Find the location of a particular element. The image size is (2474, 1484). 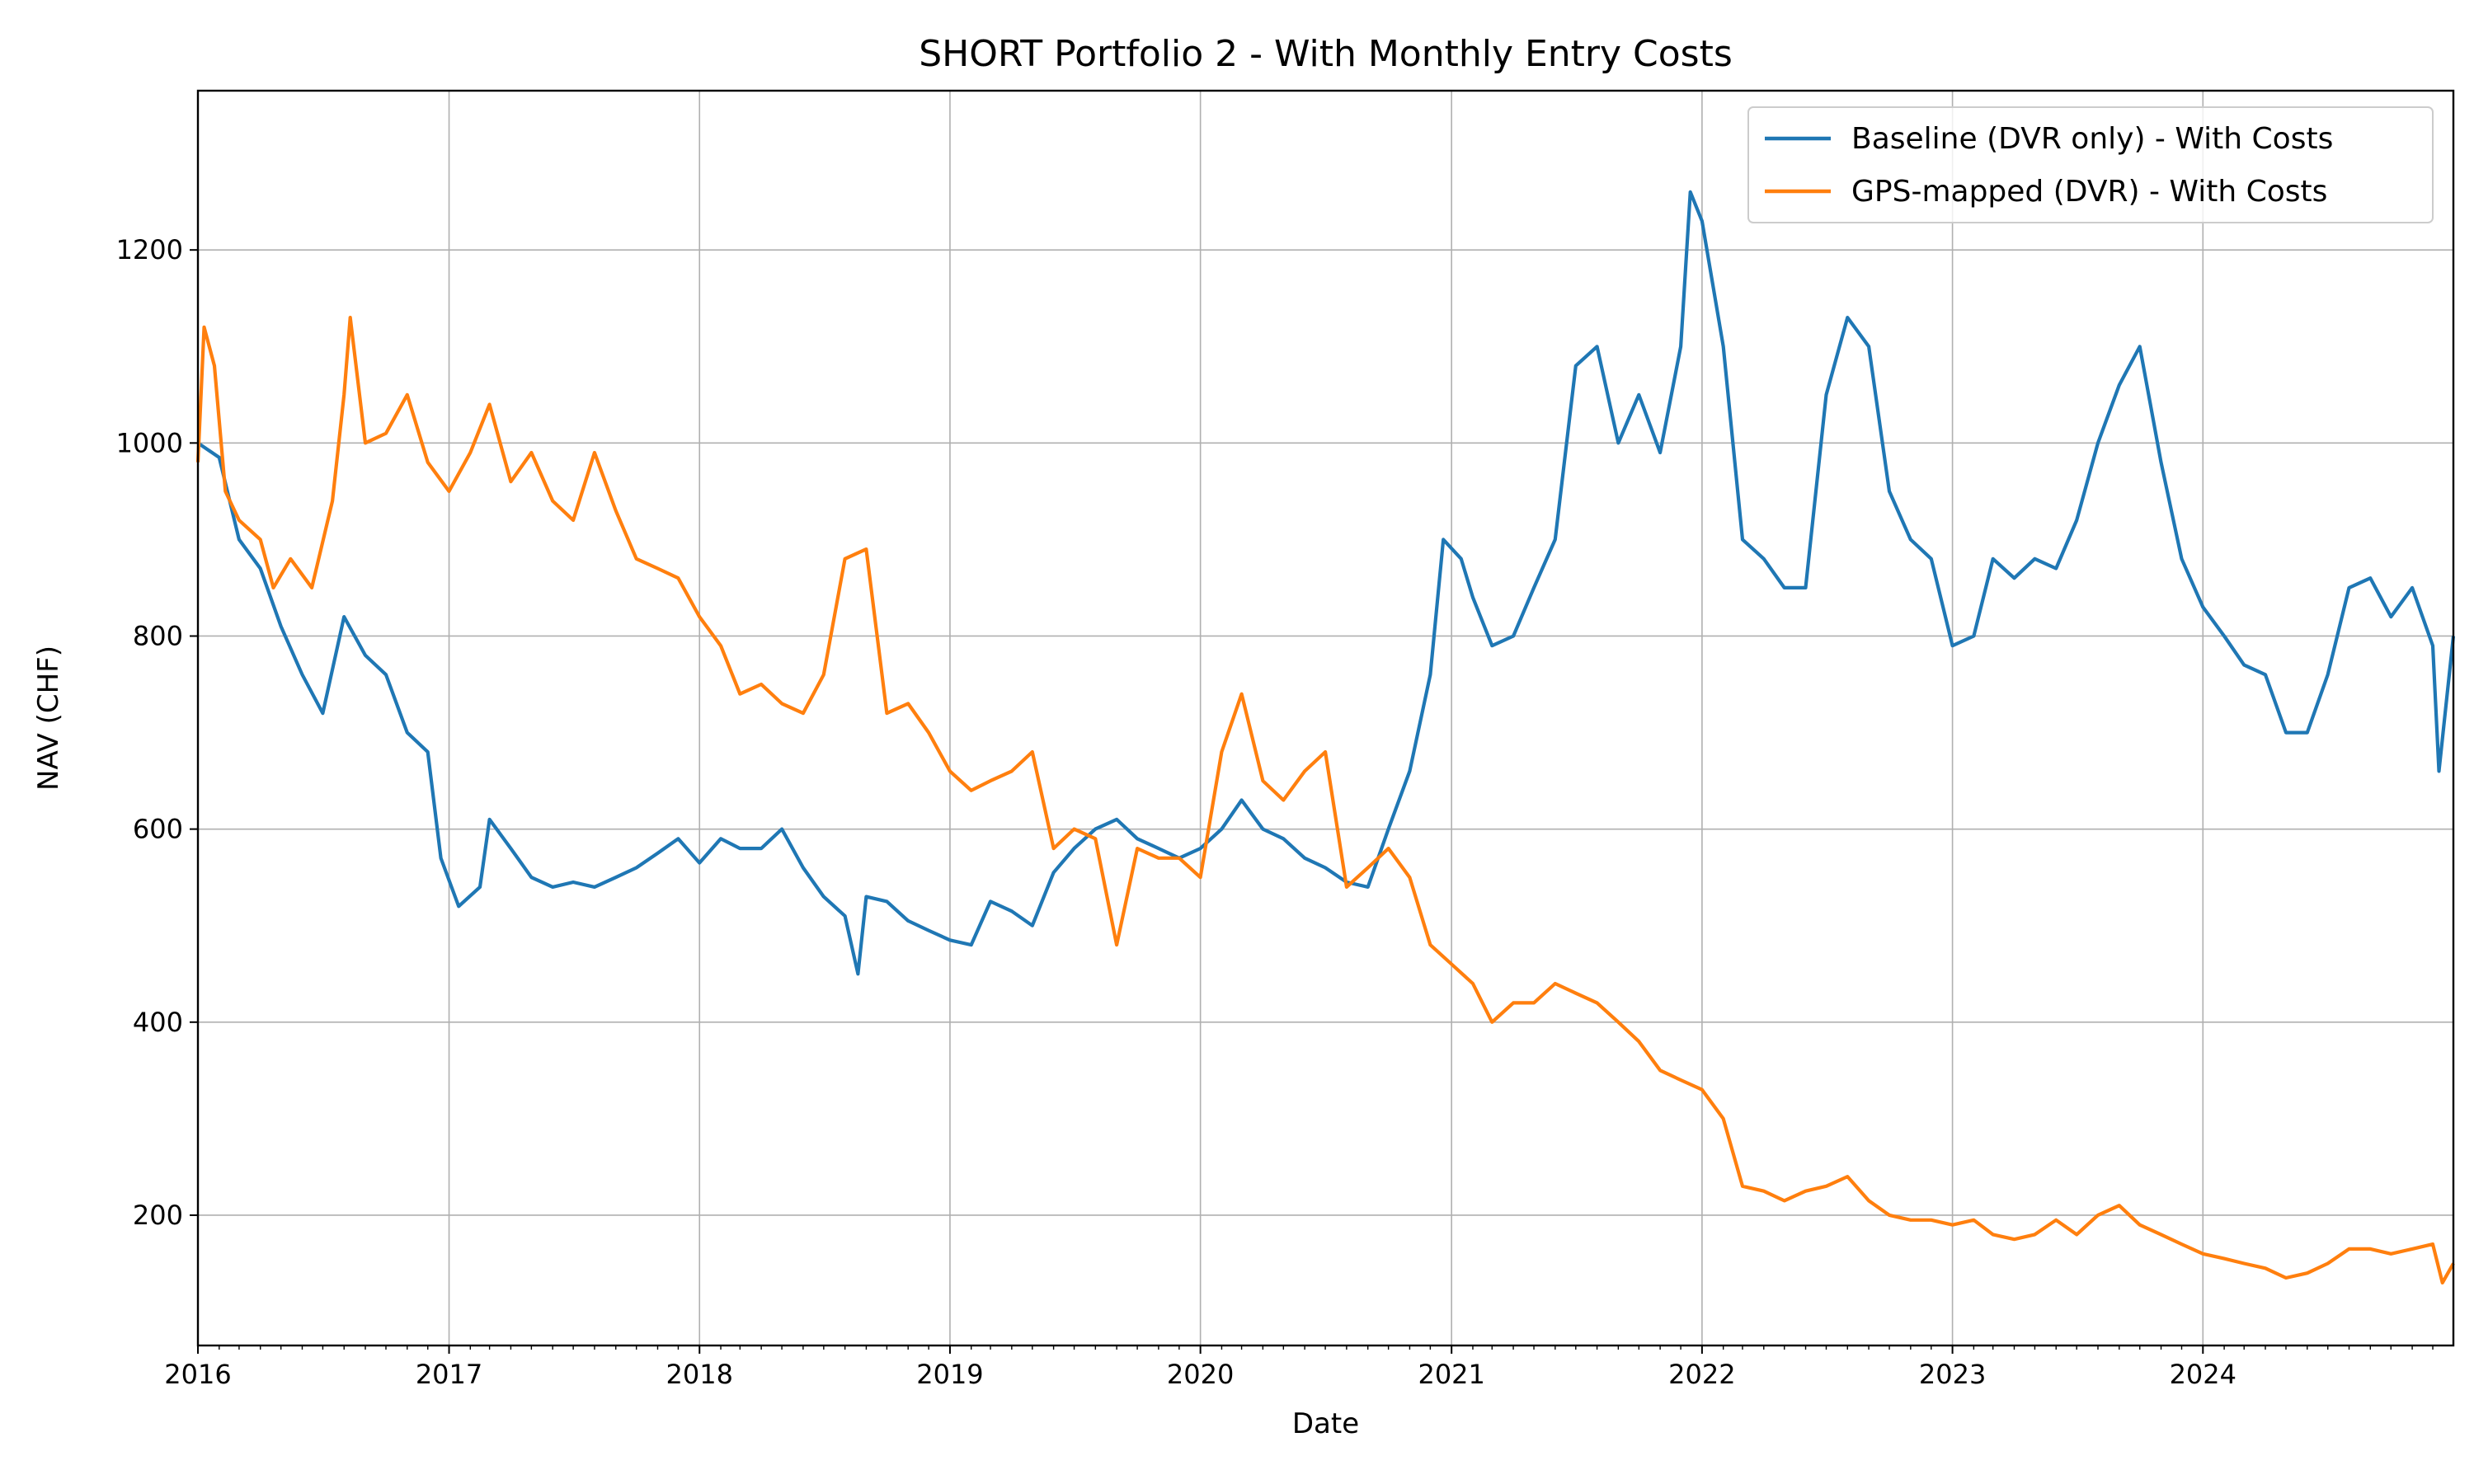

legend-label-gps-mapped: GPS-mapped (DVR) - With Costs is located at coordinates (2089, 192).